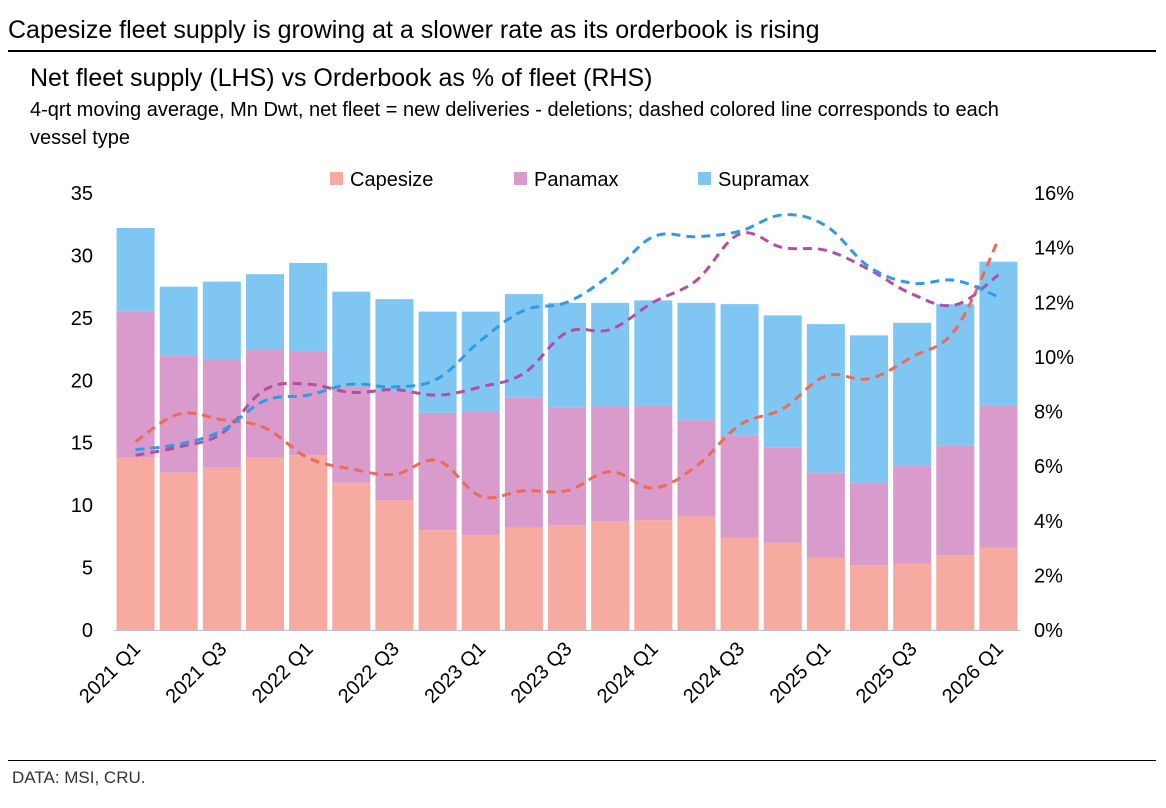 This screenshot has height=808, width=1166. Describe the element at coordinates (87, 631) in the screenshot. I see `left-tick-label: 0` at that location.